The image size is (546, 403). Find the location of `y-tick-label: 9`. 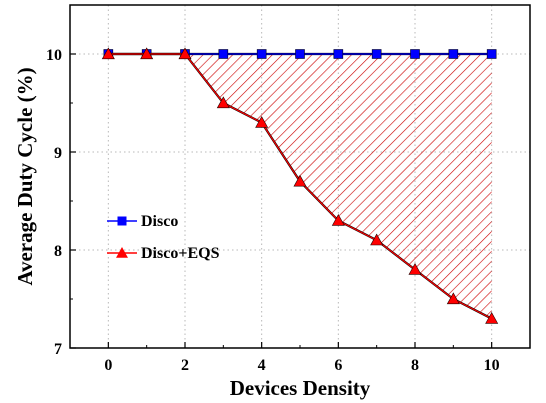

y-tick-label: 9 is located at coordinates (58, 153).